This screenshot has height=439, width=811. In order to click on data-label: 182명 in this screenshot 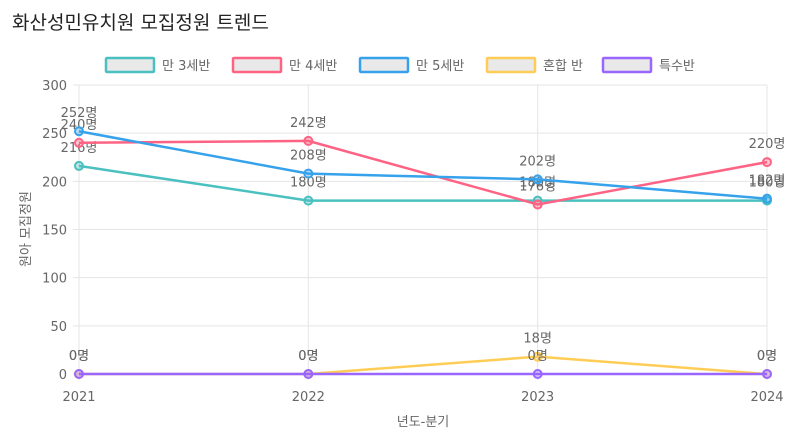, I will do `click(767, 181)`.